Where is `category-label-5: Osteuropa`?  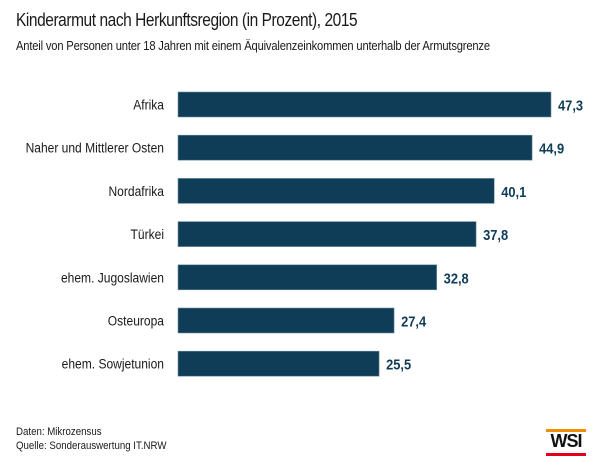 category-label-5: Osteuropa is located at coordinates (136, 321).